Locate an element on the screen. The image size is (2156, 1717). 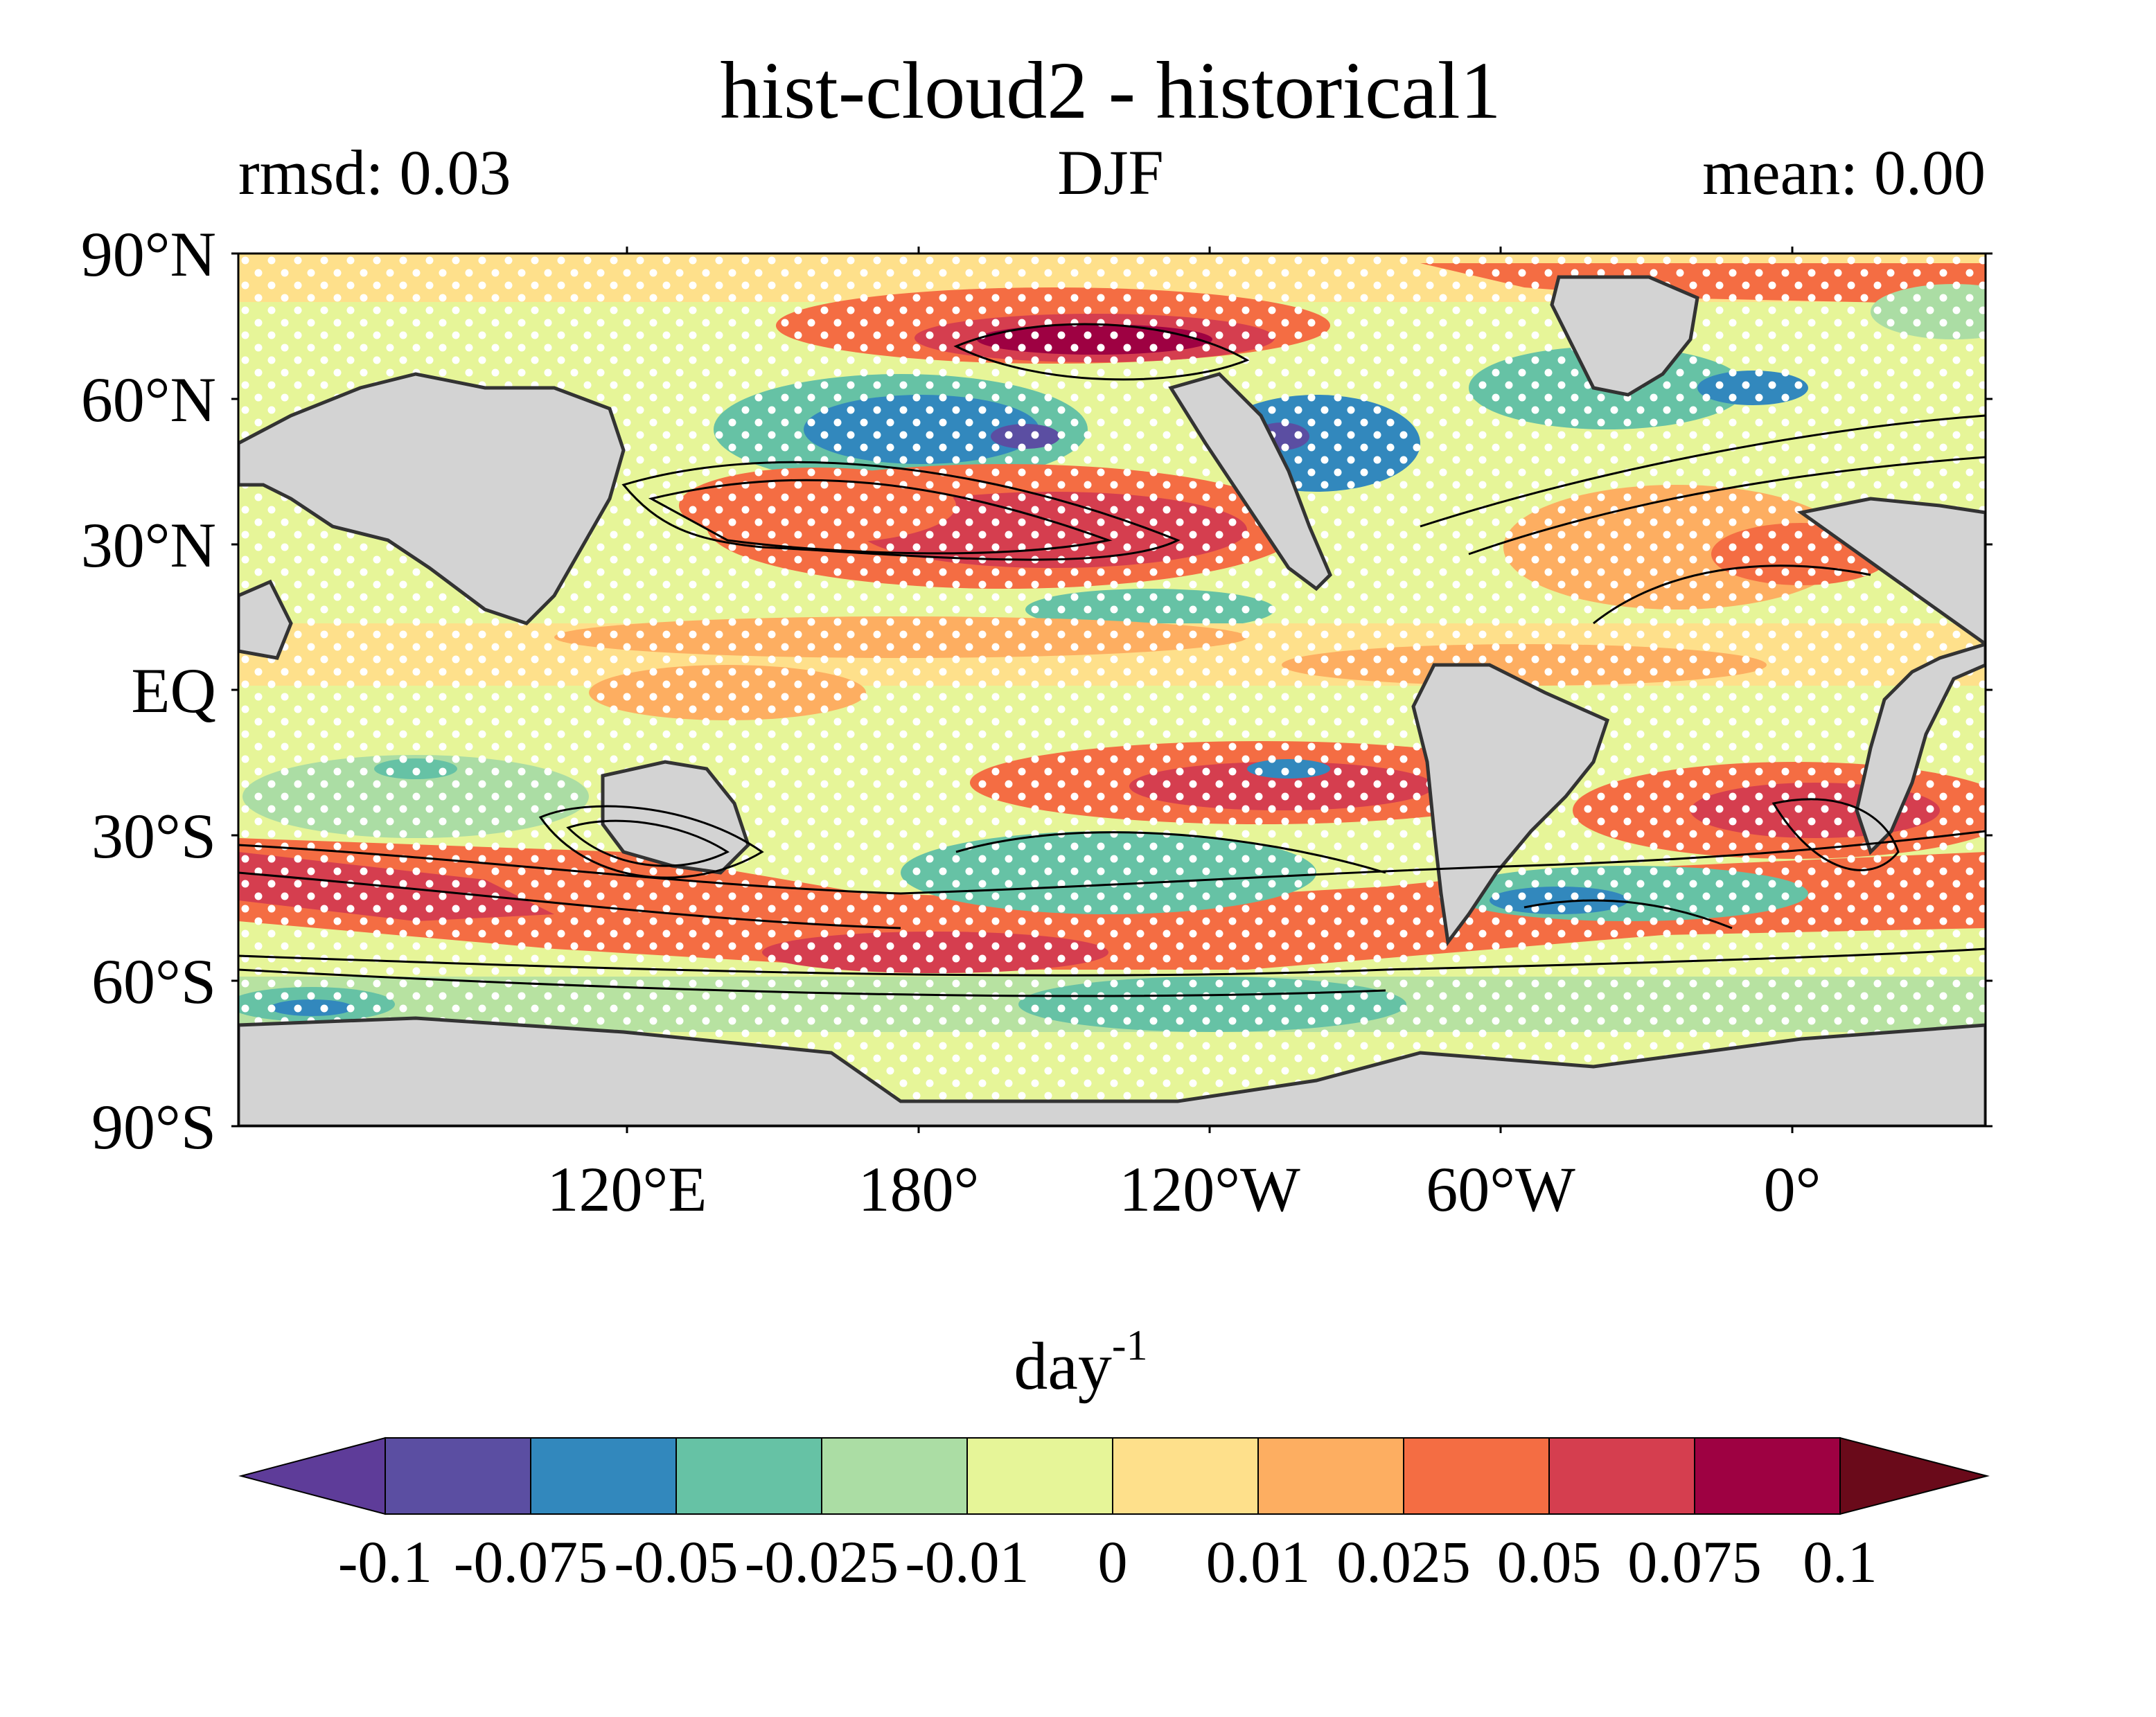
rmsd-label: rmsd: 0.03 is located at coordinates (375, 173).